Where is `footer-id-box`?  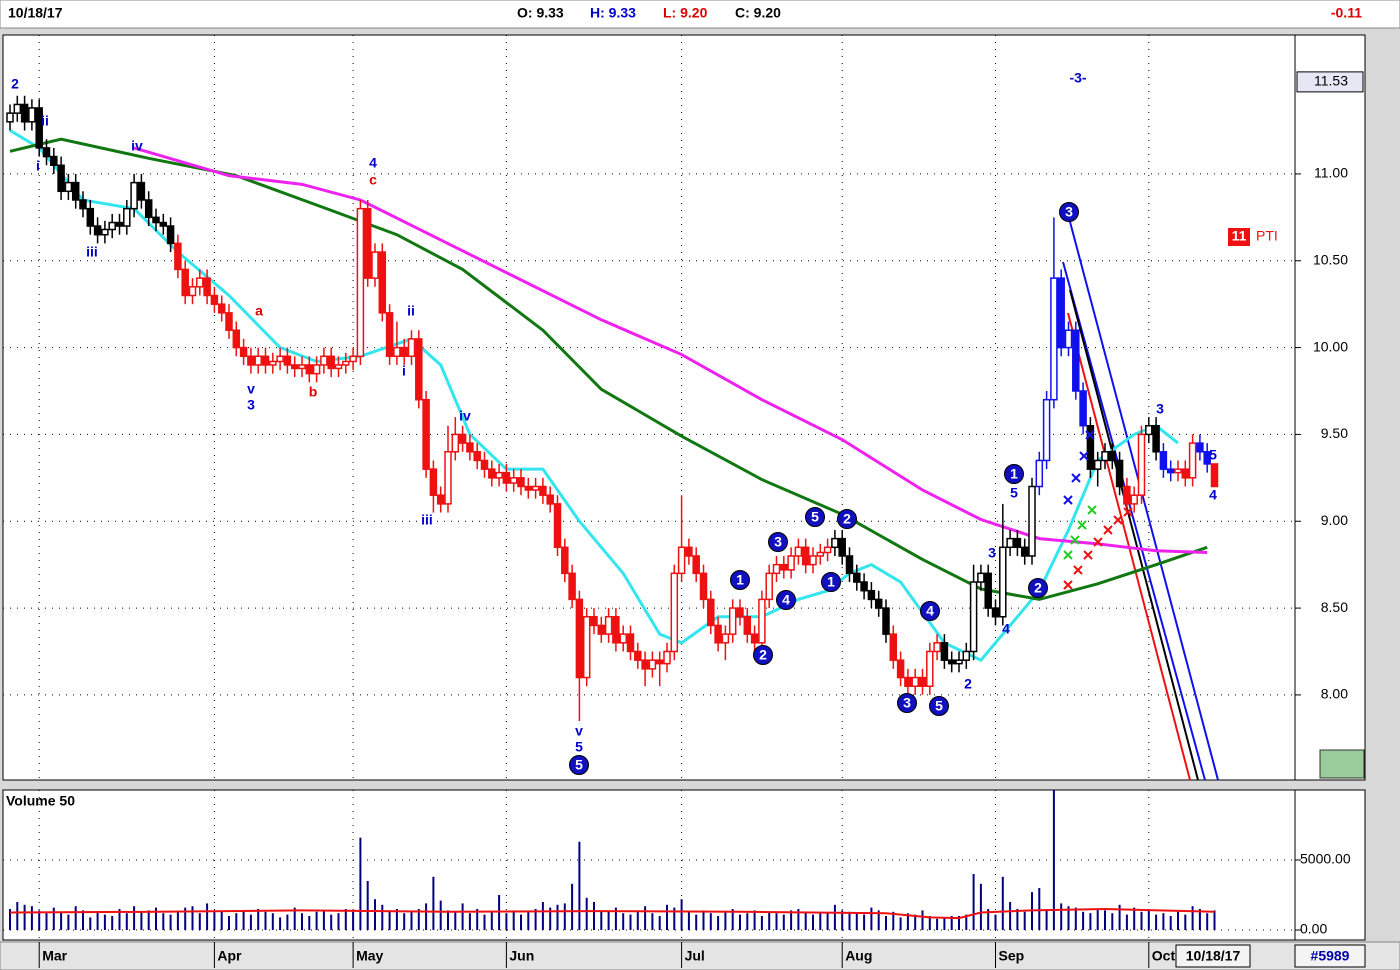
footer-id-box is located at coordinates (1330, 956).